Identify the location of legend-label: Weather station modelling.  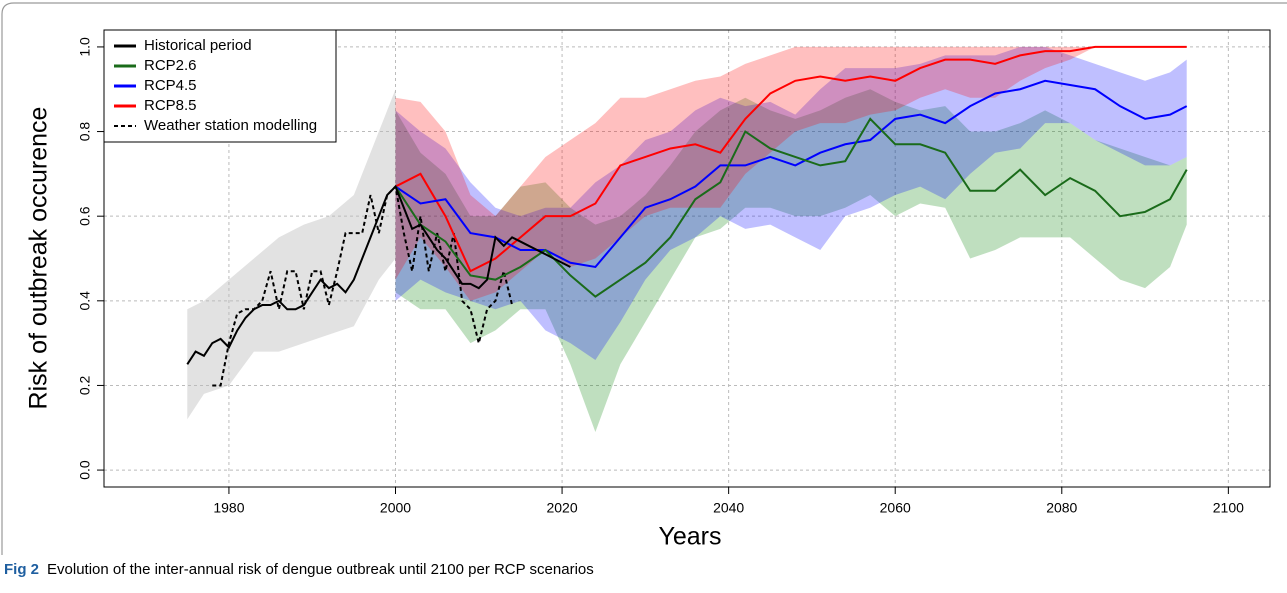
(230, 125).